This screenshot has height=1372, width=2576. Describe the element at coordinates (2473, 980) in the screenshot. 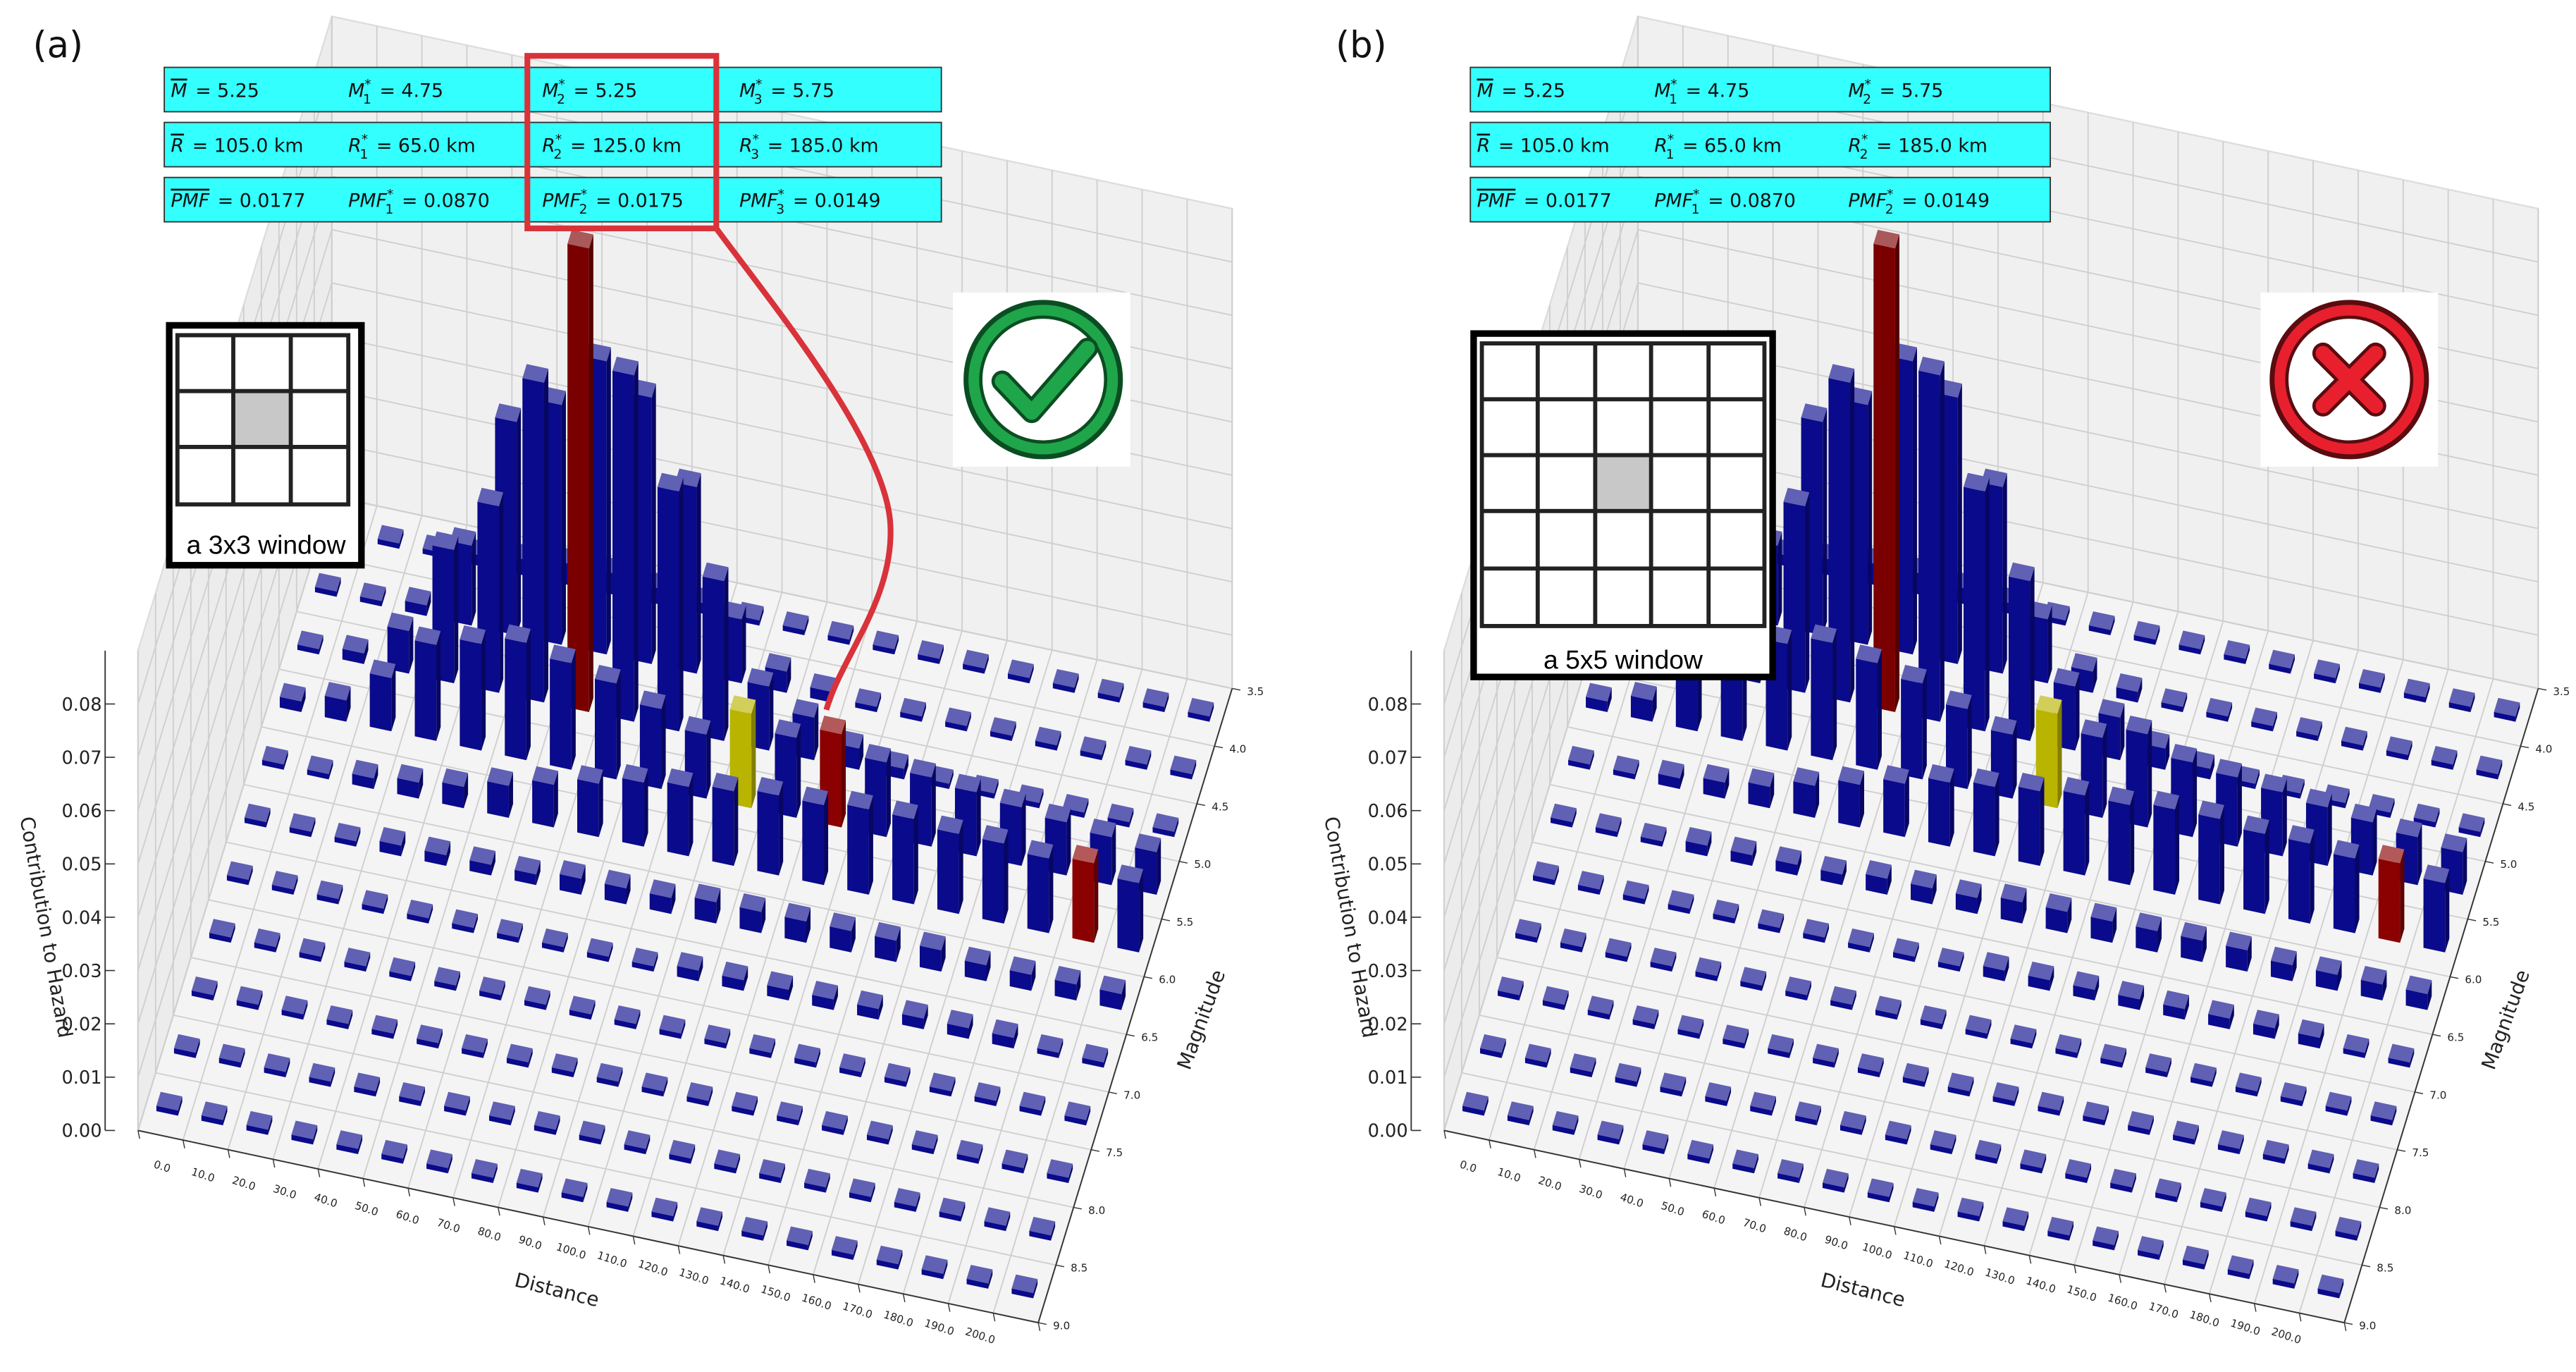

I see `y-tick-label: 6.0` at that location.